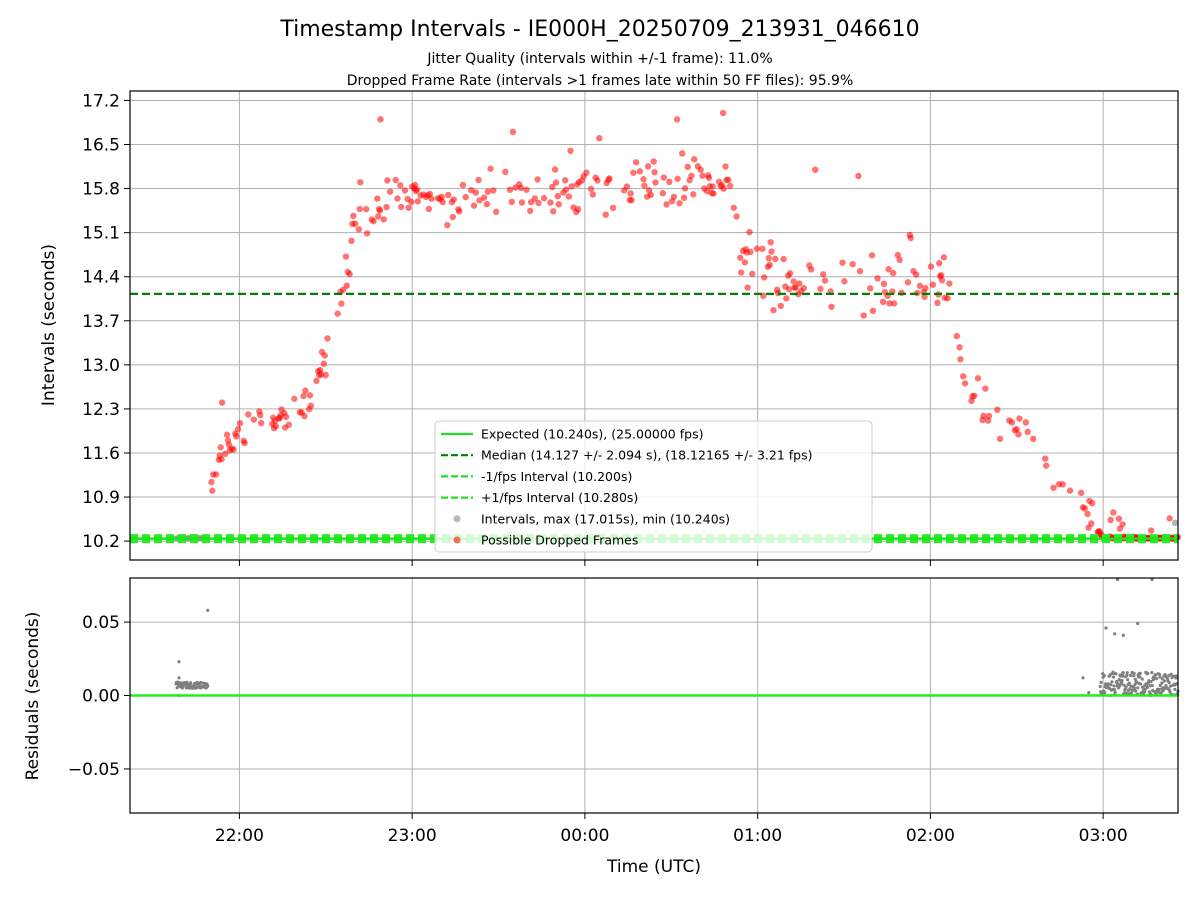  I want to click on x-tick-label: 00:00, so click(584, 836).